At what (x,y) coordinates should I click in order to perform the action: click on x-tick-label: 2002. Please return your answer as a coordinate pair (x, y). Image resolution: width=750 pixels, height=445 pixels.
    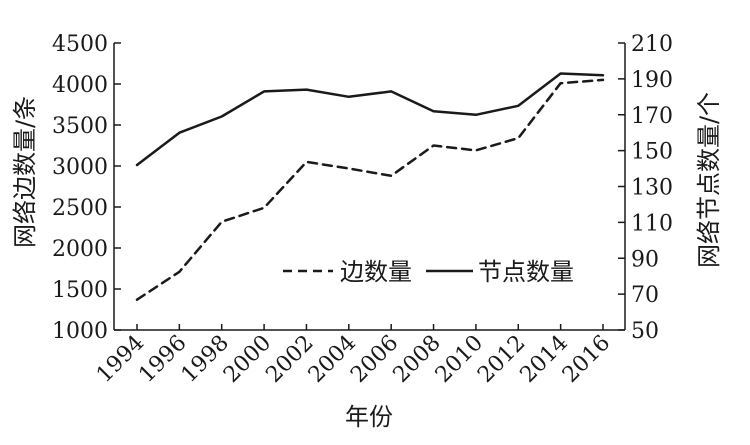
    Looking at the image, I should click on (289, 359).